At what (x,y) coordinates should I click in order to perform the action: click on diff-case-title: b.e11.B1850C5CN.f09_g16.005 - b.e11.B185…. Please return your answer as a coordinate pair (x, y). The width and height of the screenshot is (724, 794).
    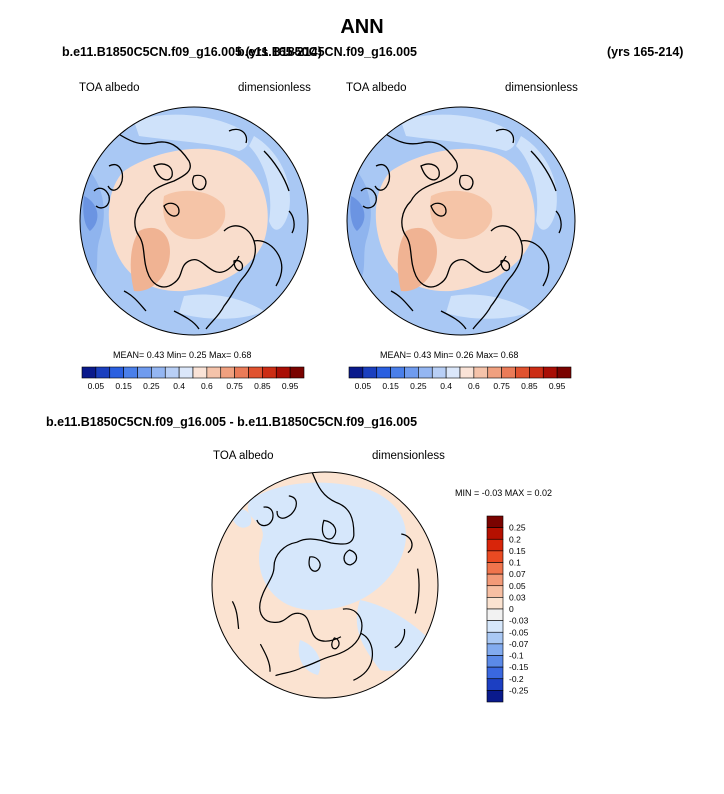
    Looking at the image, I should click on (232, 422).